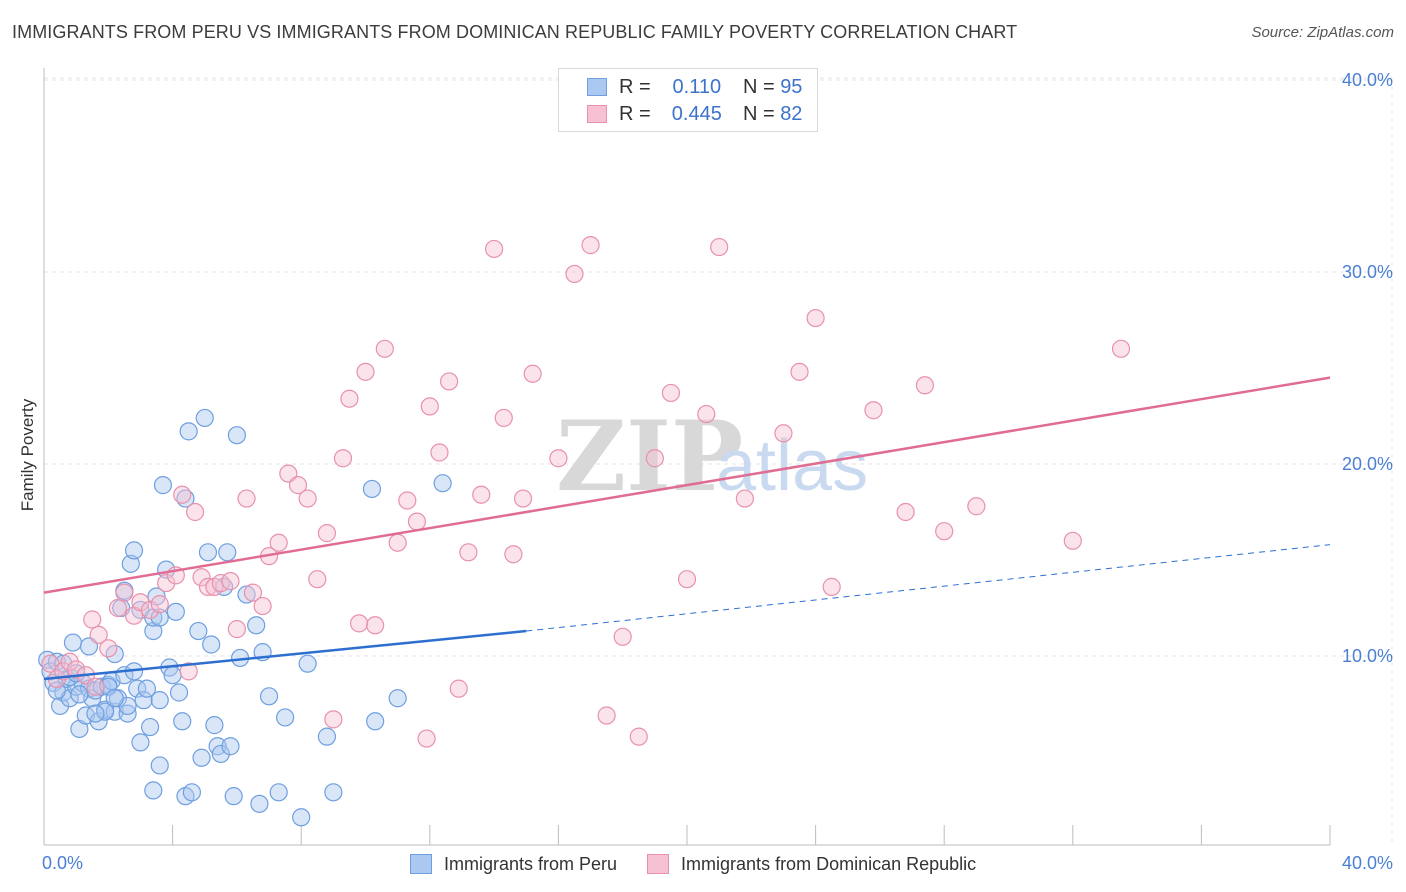  Describe the element at coordinates (635, 113) in the screenshot. I see `legend-r-label: R =` at that location.